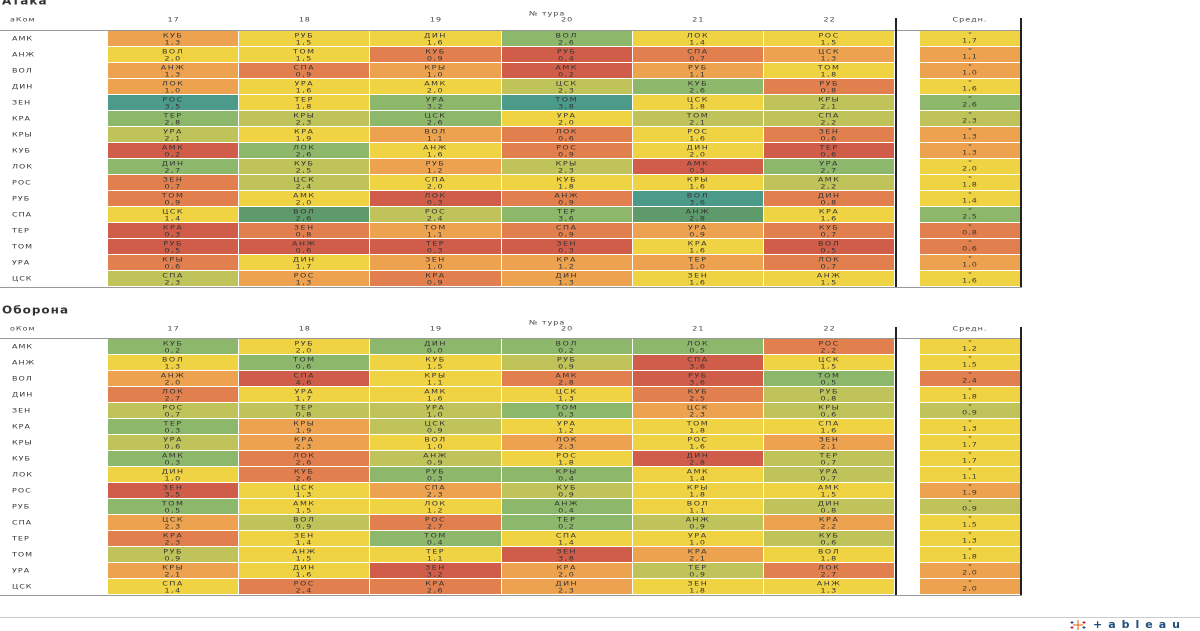 This screenshot has height=631, width=1200. What do you see at coordinates (567, 507) in the screenshot?
I see `heat-cell: АНЖ 0,4` at bounding box center [567, 507].